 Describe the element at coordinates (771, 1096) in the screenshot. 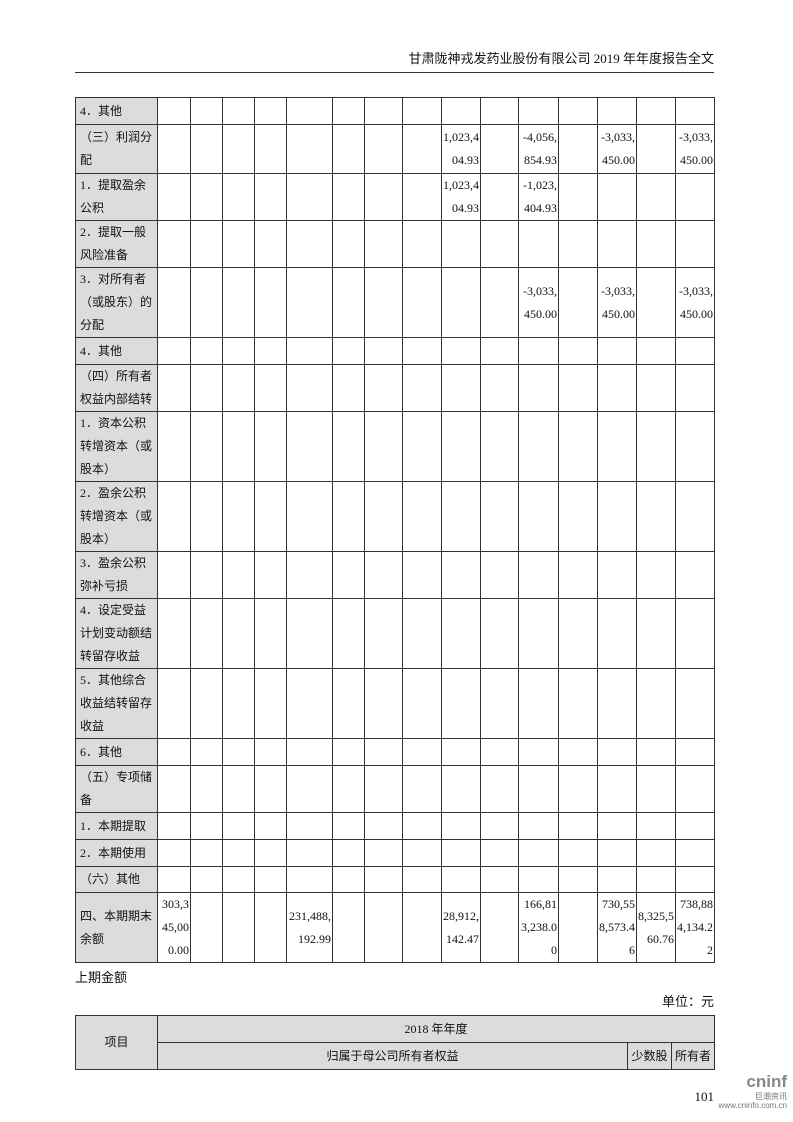

I see `logo-cn: 巨潮资讯` at that location.